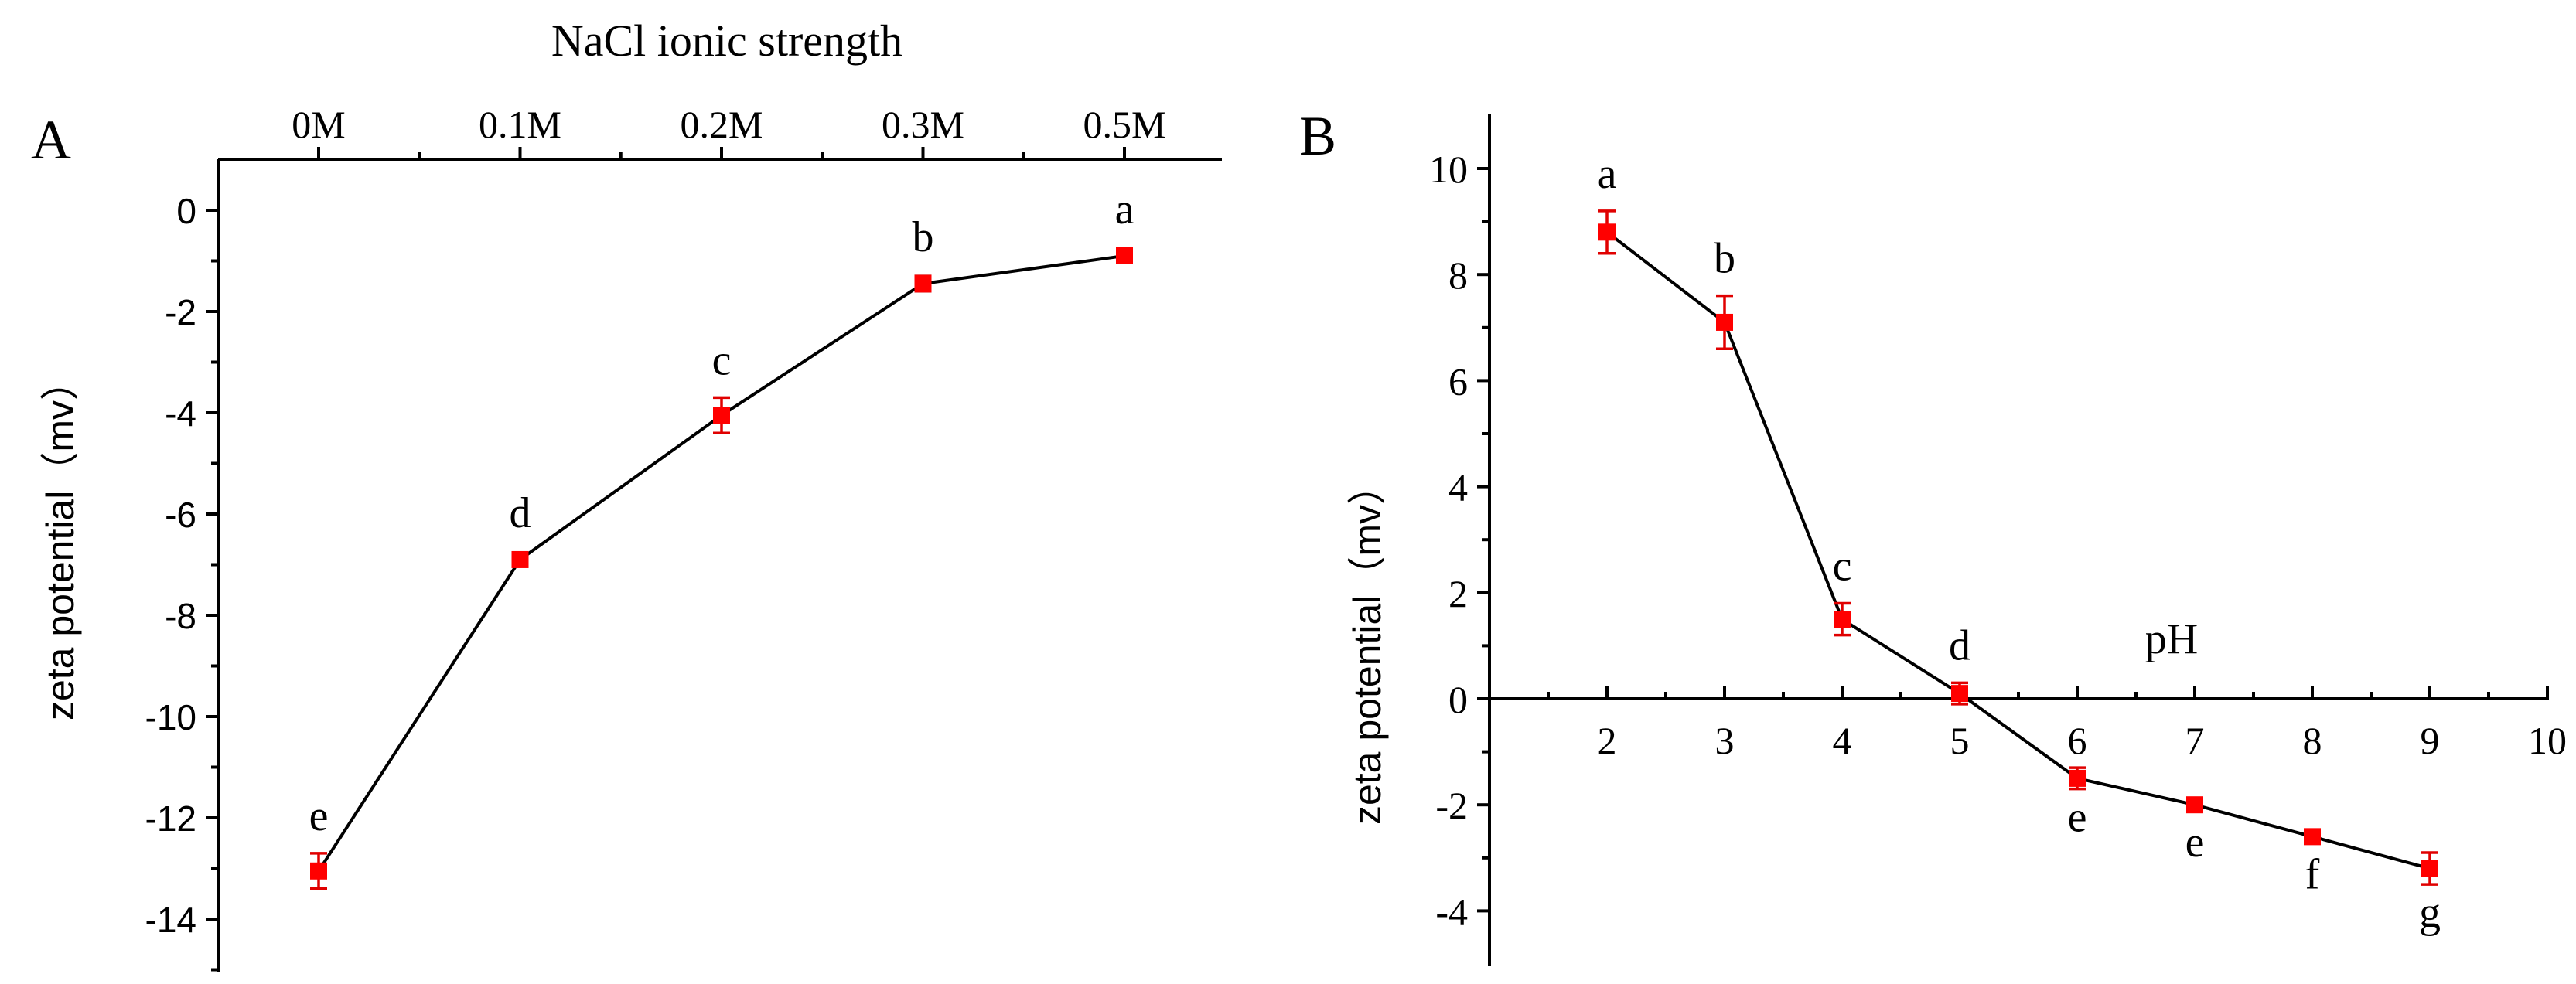 Image resolution: width=2576 pixels, height=984 pixels. What do you see at coordinates (1608, 174) in the screenshot?
I see `panel-b-significance-letter: a` at bounding box center [1608, 174].